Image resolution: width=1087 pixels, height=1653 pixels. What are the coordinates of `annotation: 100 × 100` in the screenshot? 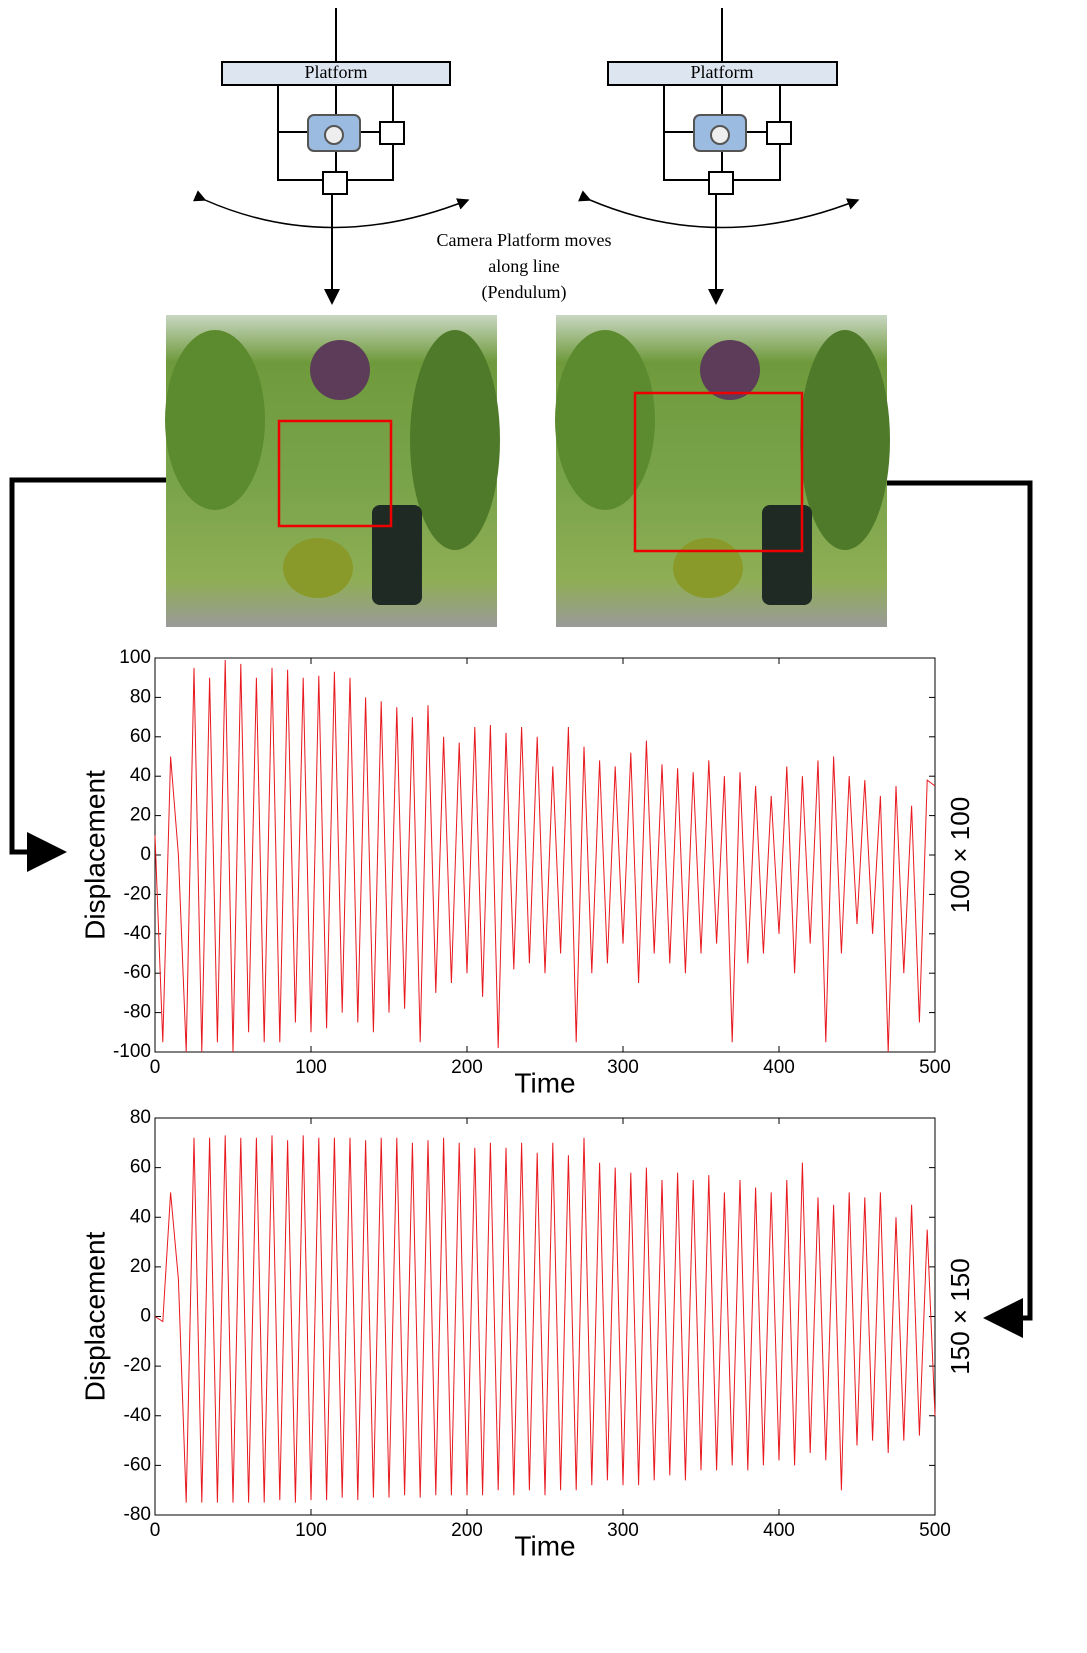 It's located at (960, 855).